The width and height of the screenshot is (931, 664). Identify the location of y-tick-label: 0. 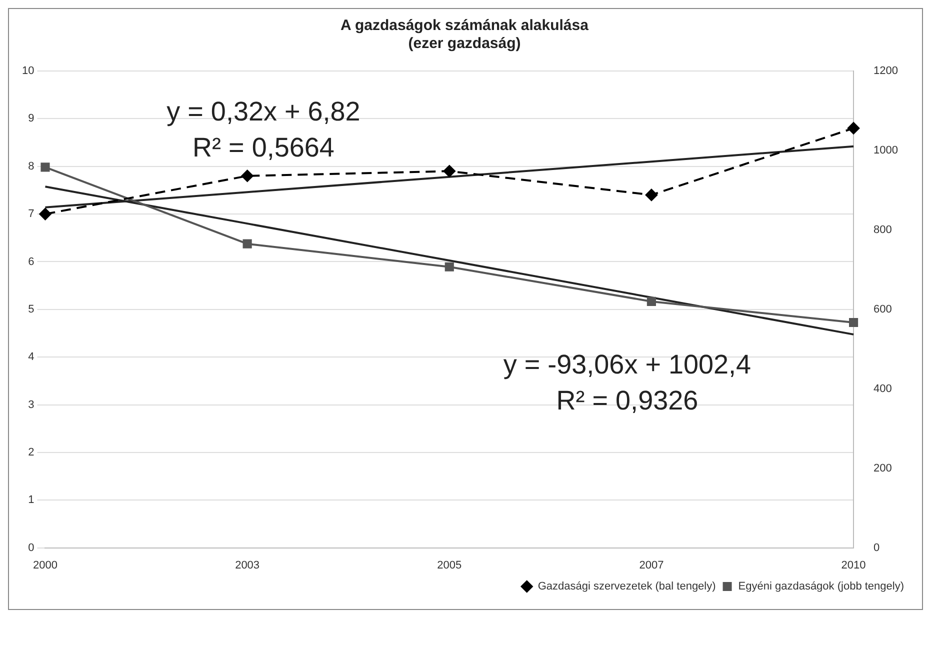
(31, 548).